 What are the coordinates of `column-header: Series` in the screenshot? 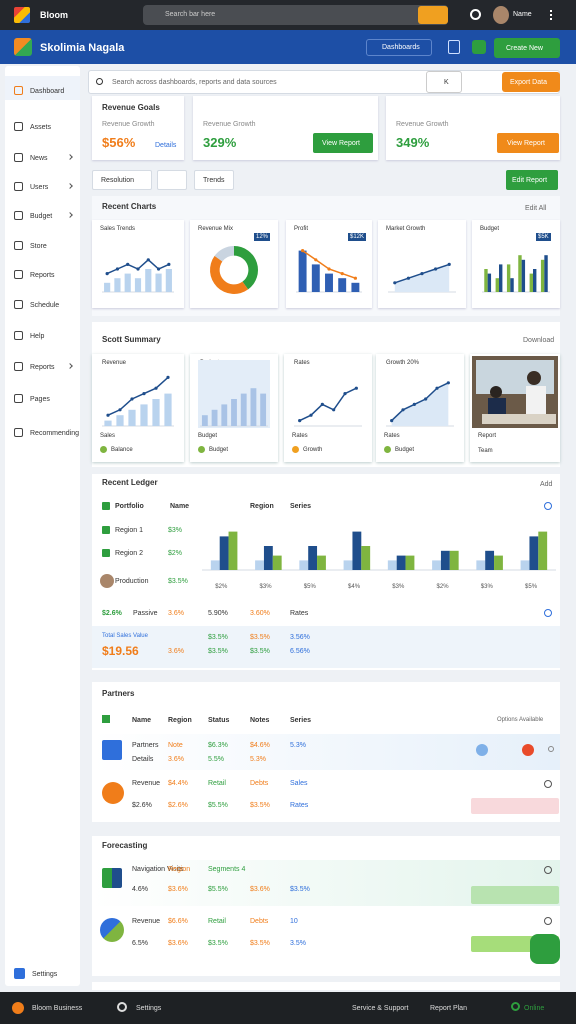 It's located at (301, 720).